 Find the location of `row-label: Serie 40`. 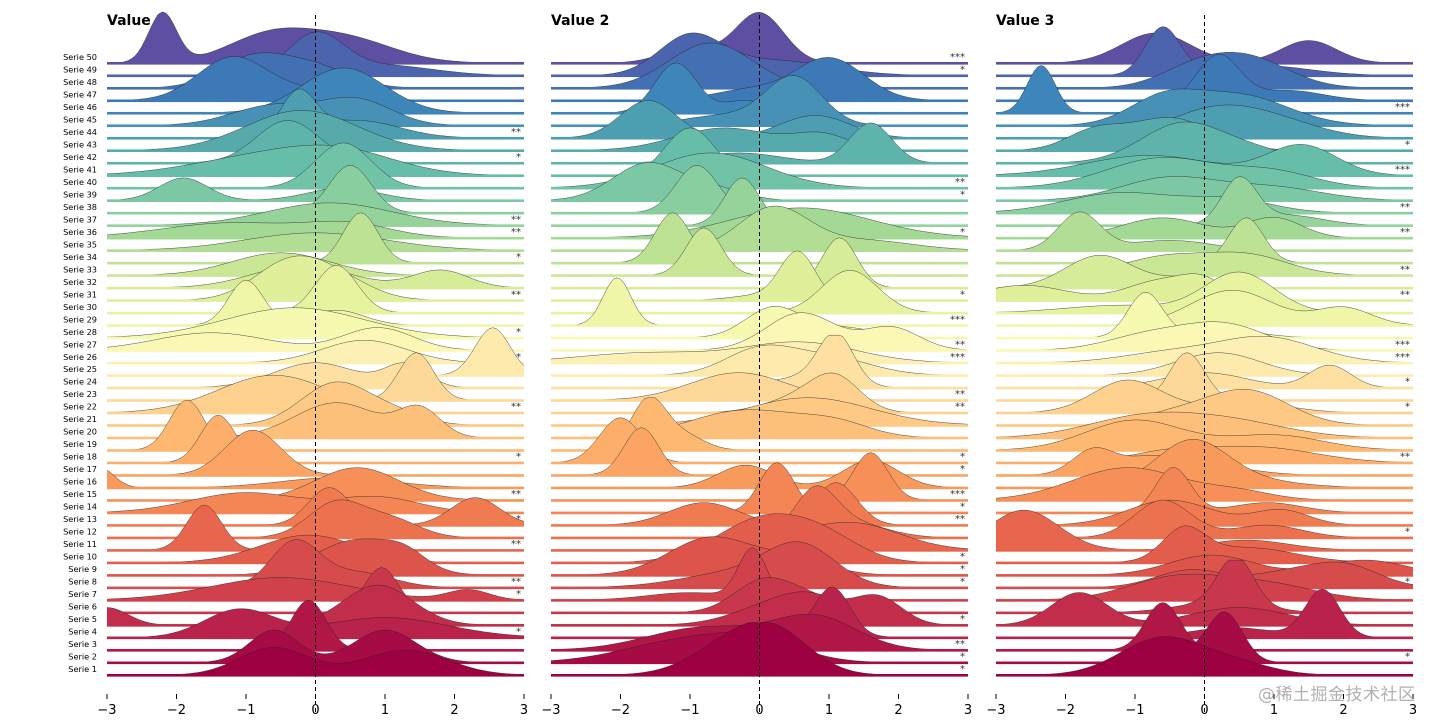

row-label: Serie 40 is located at coordinates (80, 182).